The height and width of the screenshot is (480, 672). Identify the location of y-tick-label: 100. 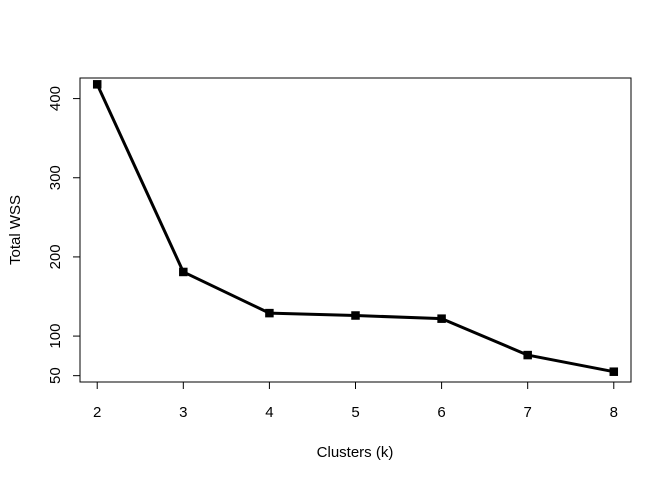
(55, 336).